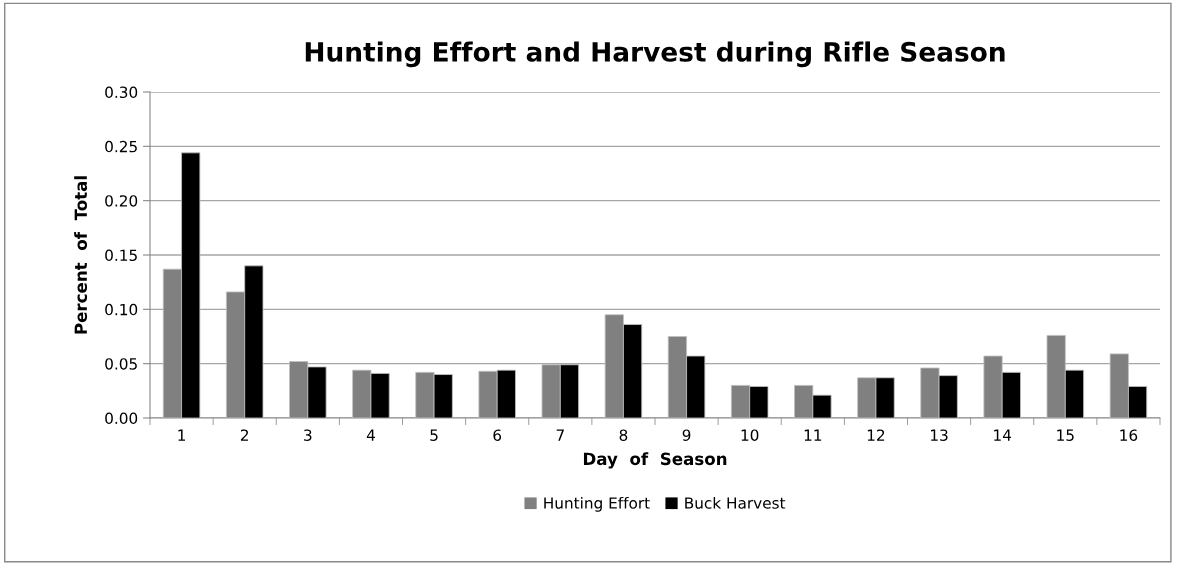 Image resolution: width=1178 pixels, height=564 pixels. Describe the element at coordinates (121, 201) in the screenshot. I see `y-tick-label: 0.20` at that location.